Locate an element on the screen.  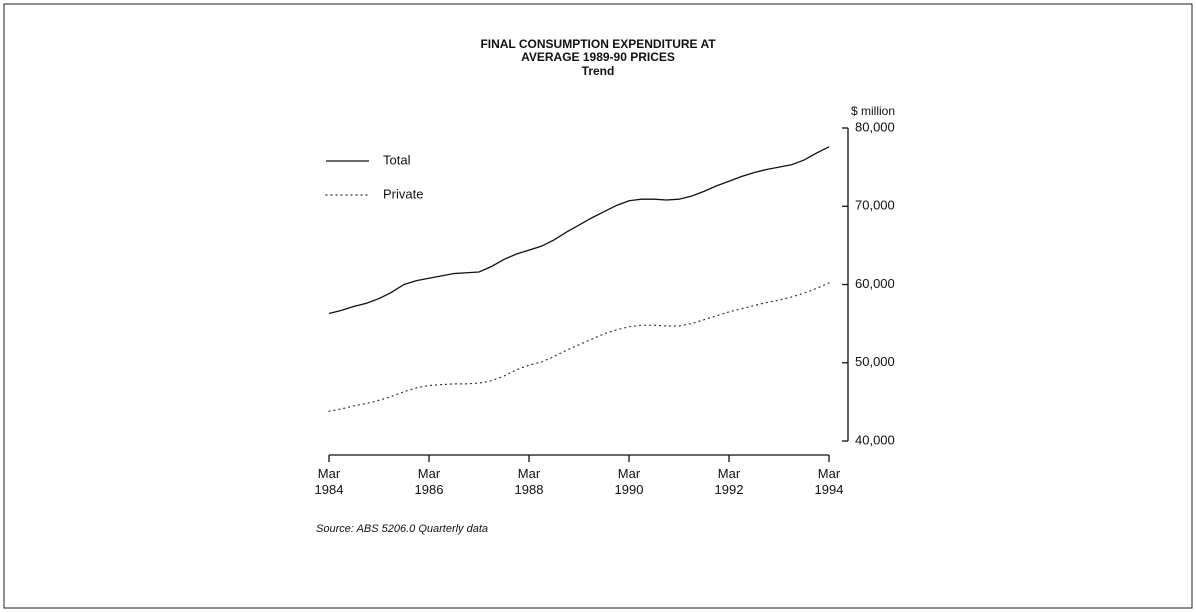
x-tick-label: Mar 1984 is located at coordinates (329, 481).